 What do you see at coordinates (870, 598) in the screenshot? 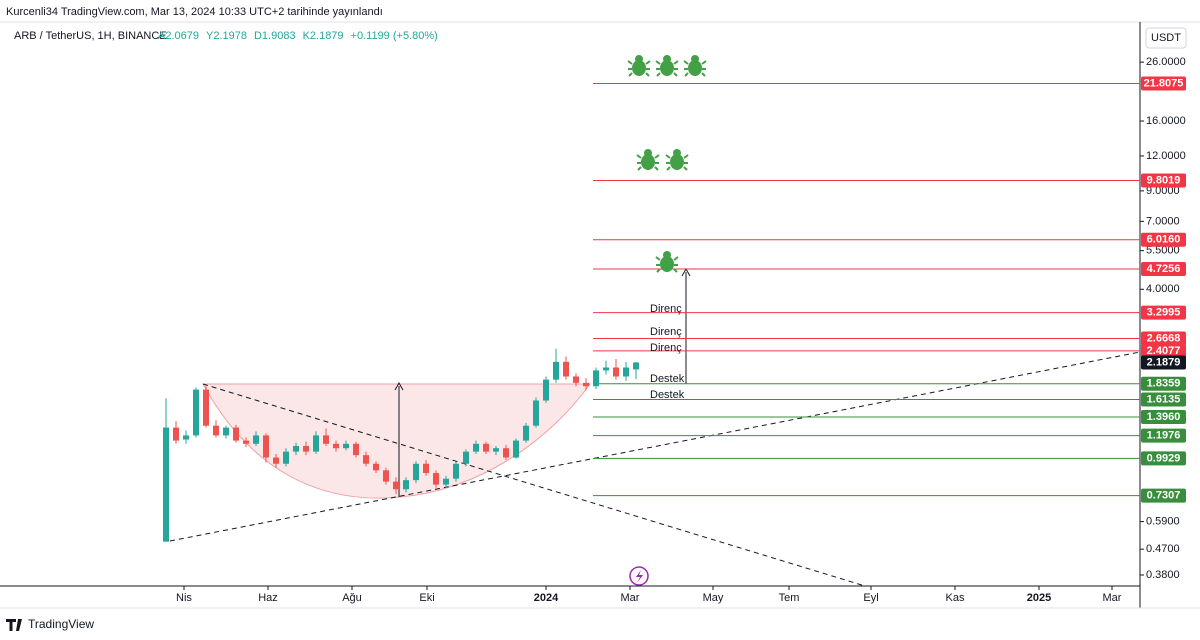
I see `x-tick-label: Eyl` at bounding box center [870, 598].